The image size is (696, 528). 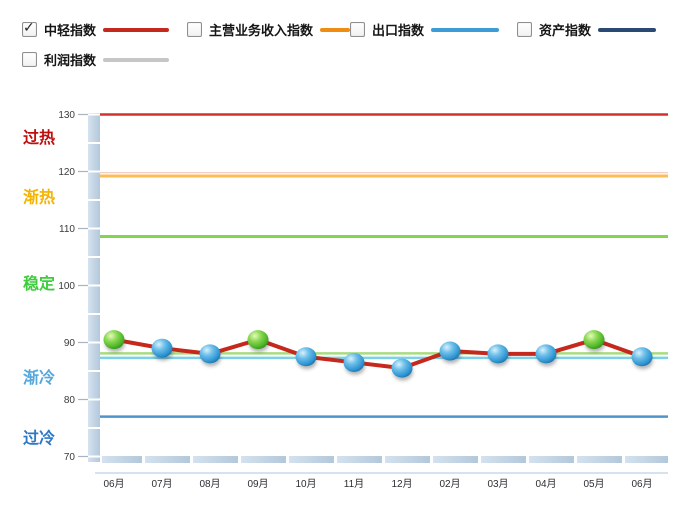 What do you see at coordinates (161, 484) in the screenshot?
I see `month-label: 07月` at bounding box center [161, 484].